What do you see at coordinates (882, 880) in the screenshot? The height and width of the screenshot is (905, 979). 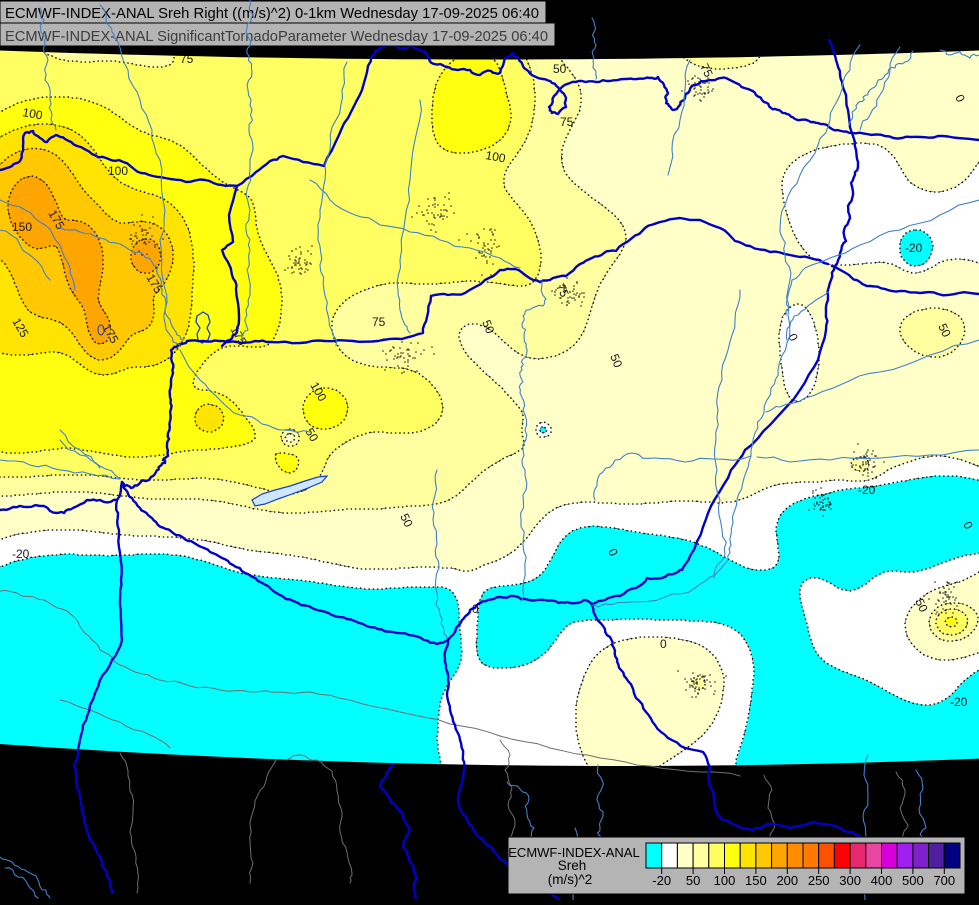 I see `svg-text: 400` at bounding box center [882, 880].